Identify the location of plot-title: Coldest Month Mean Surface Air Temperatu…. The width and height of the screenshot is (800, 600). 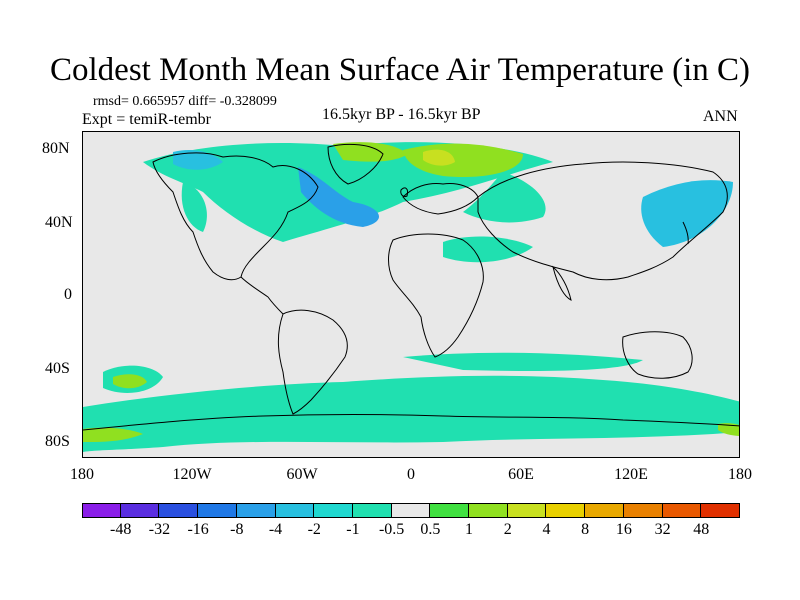
(400, 70).